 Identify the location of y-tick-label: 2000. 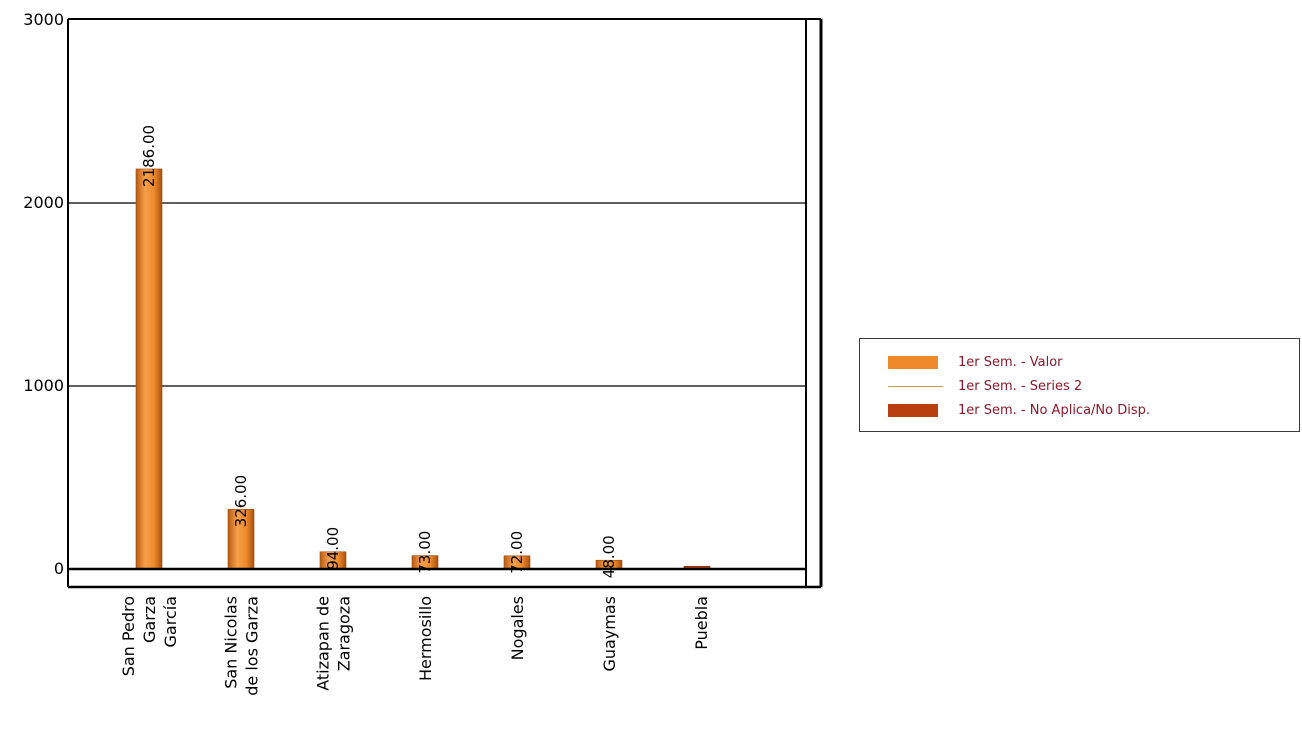
(43, 202).